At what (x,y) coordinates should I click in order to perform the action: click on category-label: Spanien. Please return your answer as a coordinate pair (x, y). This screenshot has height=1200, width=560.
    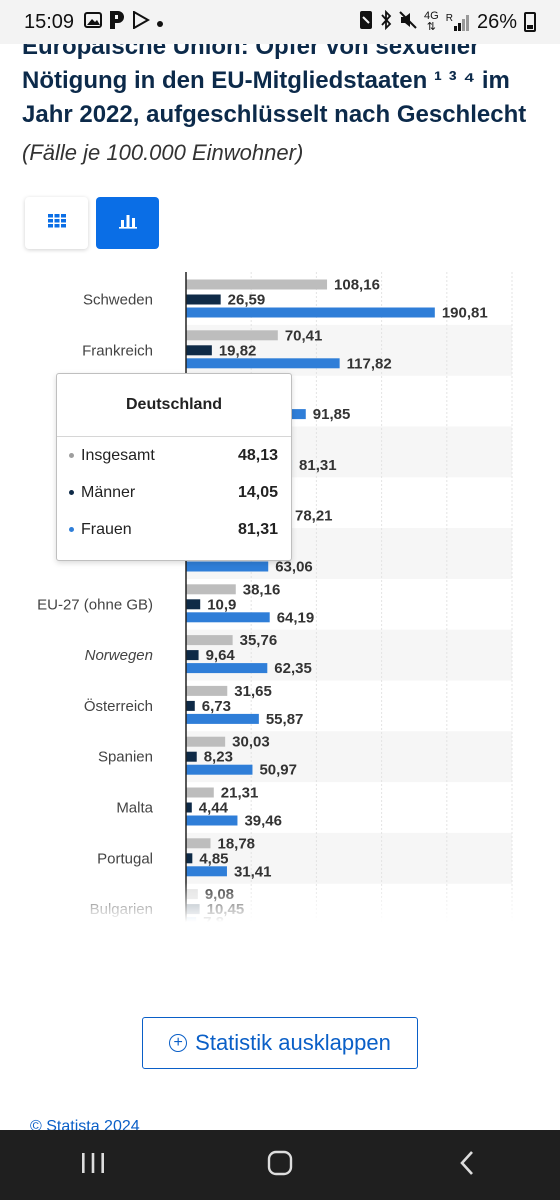
    Looking at the image, I should click on (125, 757).